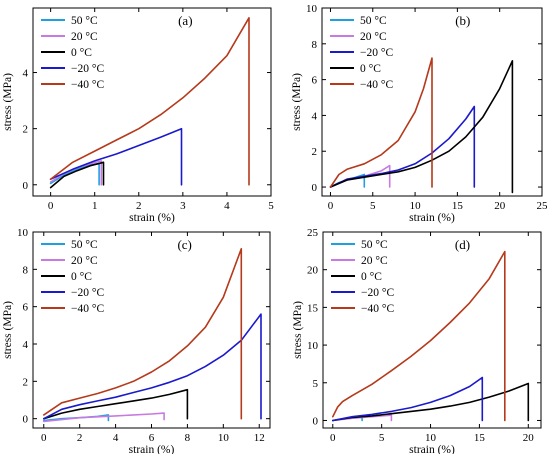 This screenshot has height=454, width=550. Describe the element at coordinates (543, 206) in the screenshot. I see `x-tick-label: 25` at that location.